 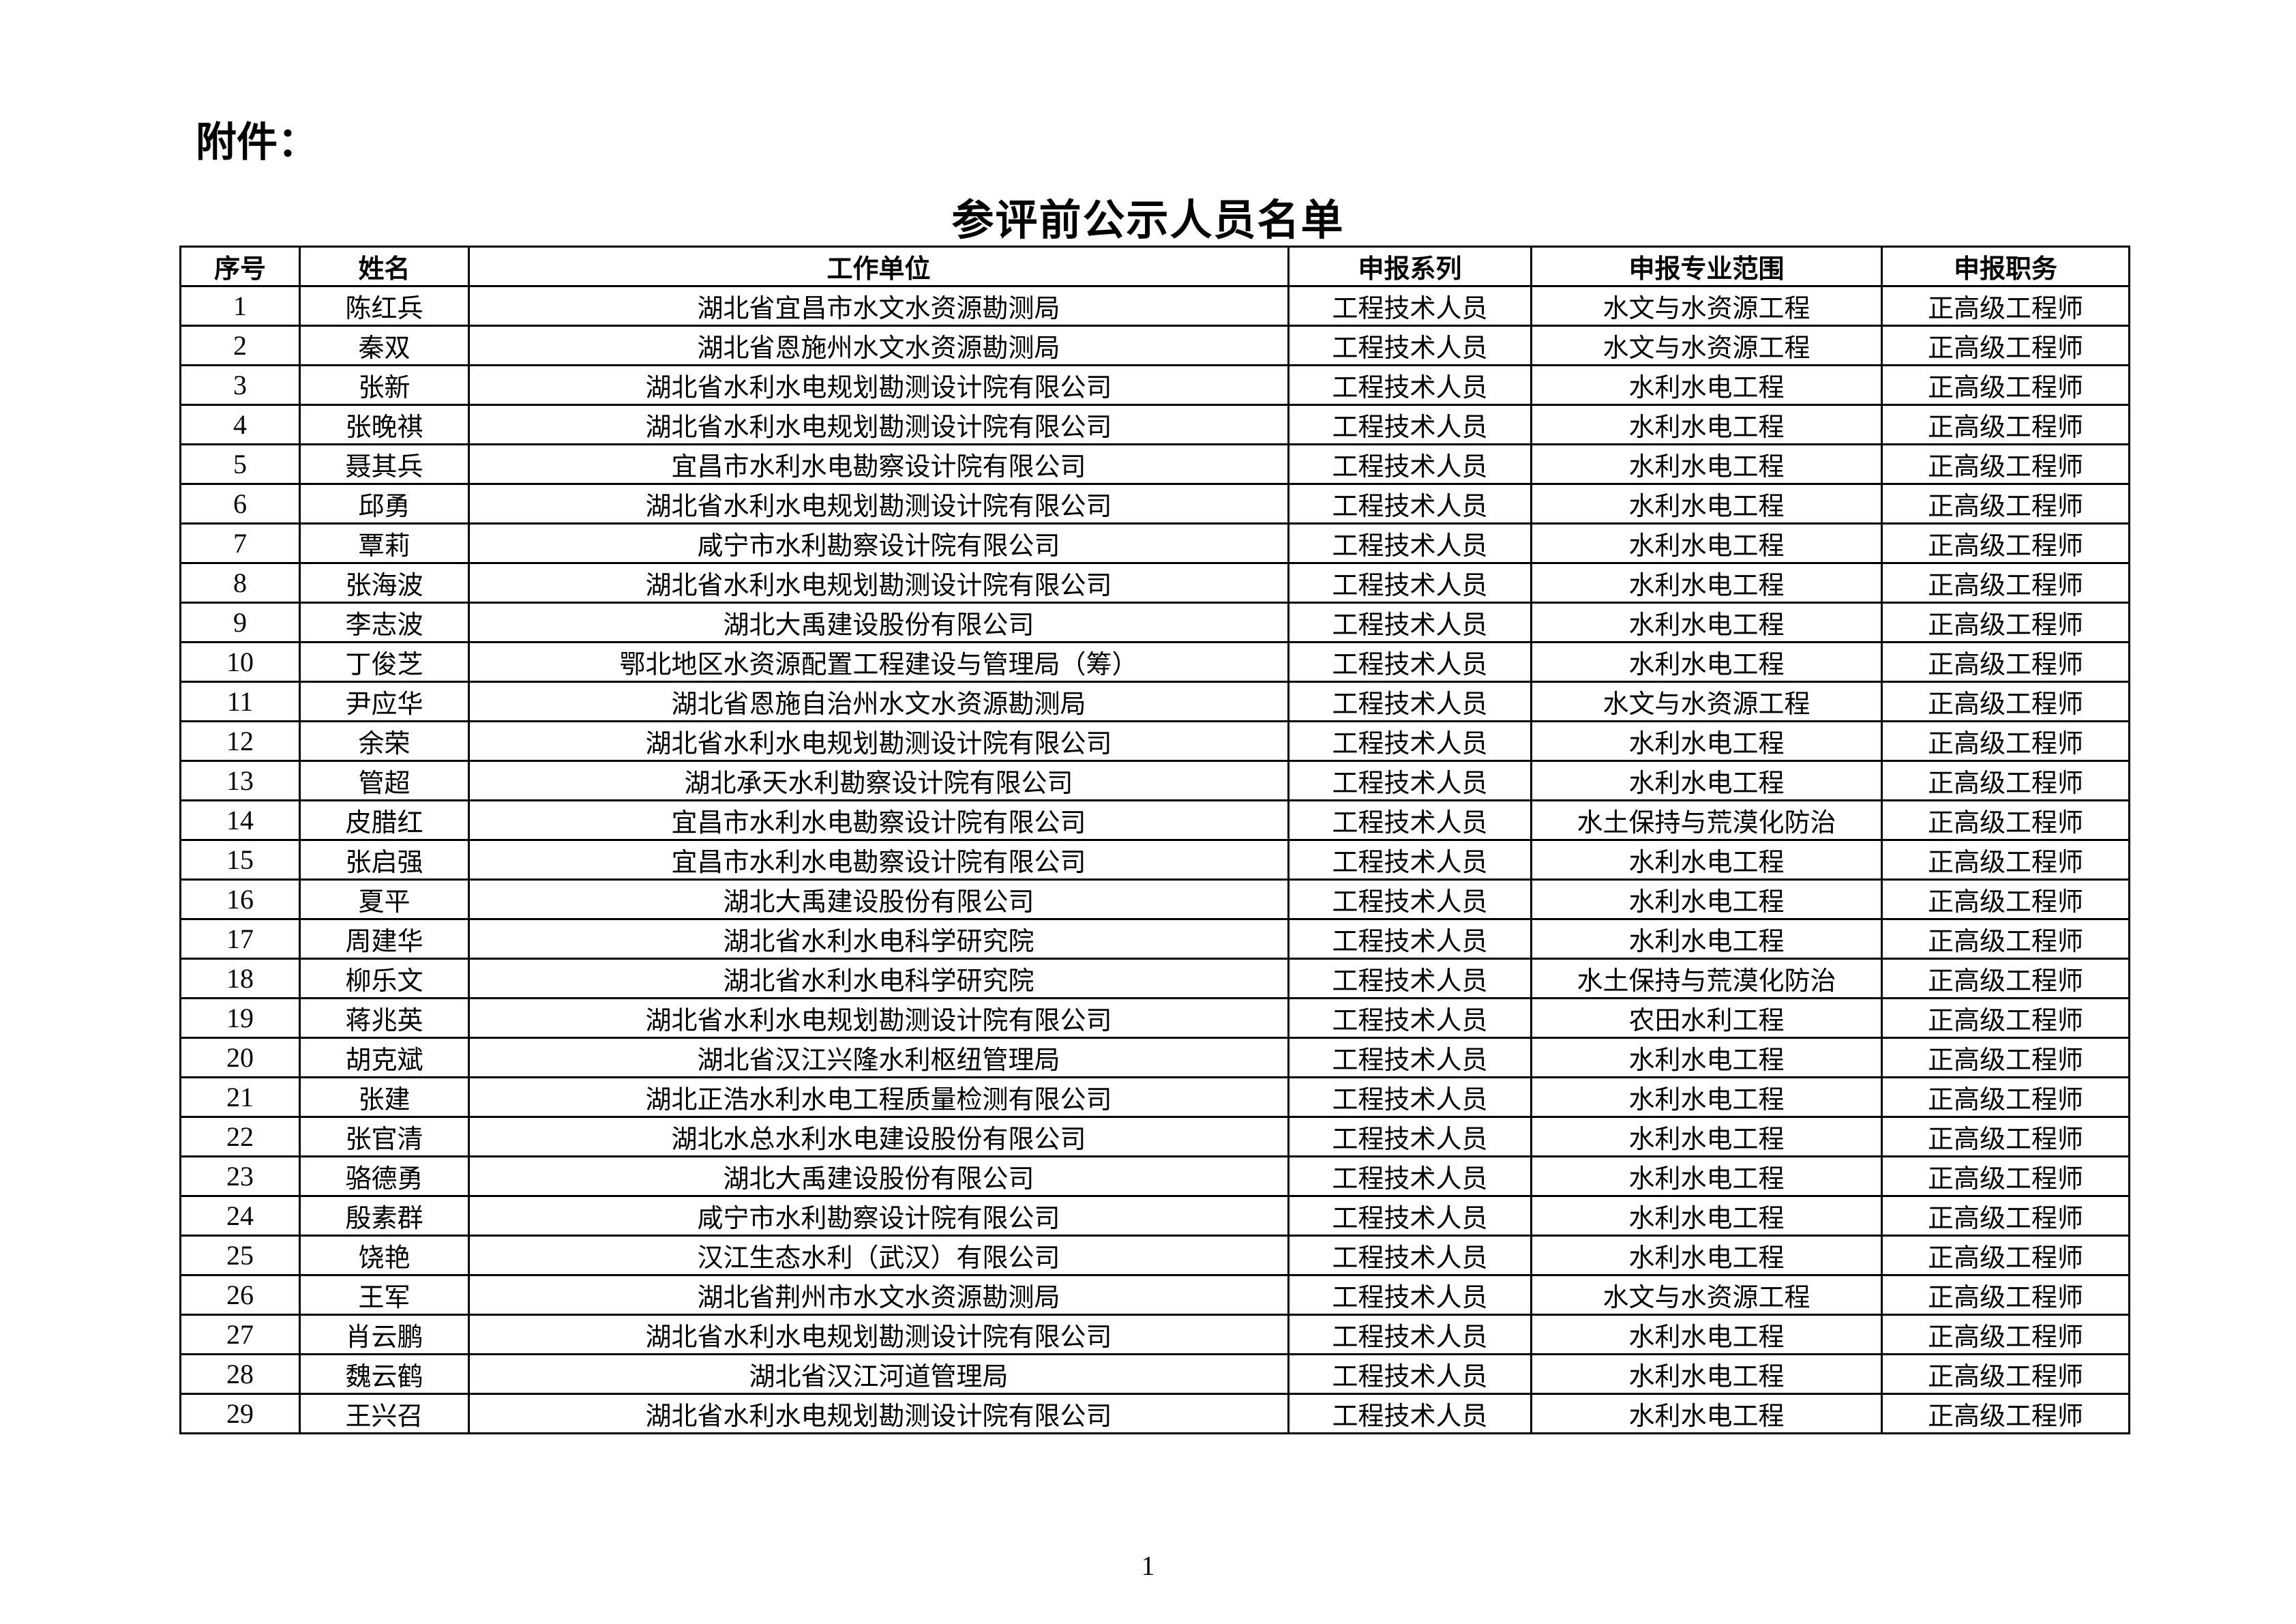 What do you see at coordinates (385, 543) in the screenshot?
I see `cell-name: 覃莉` at bounding box center [385, 543].